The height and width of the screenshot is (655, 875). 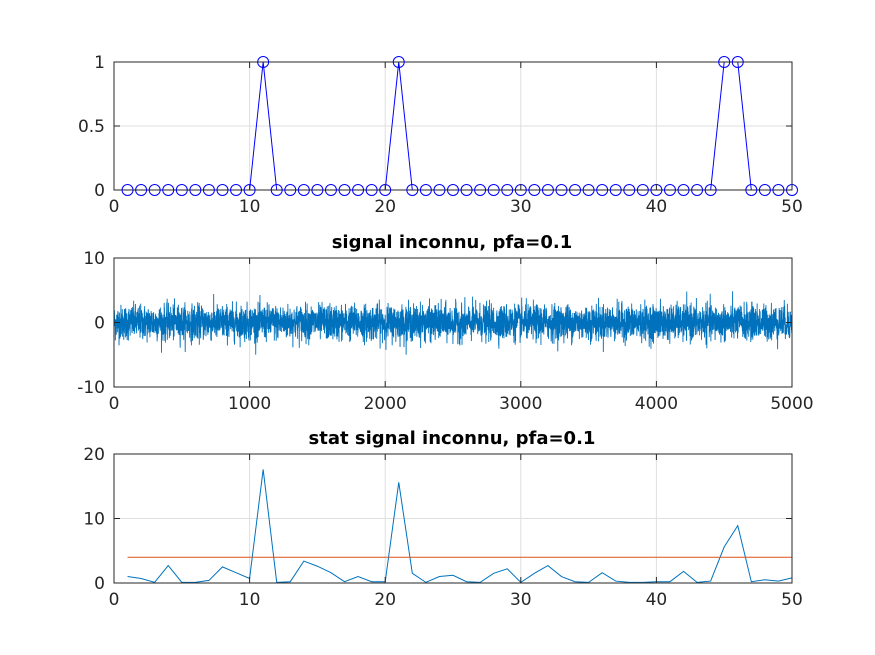 I want to click on stat-chart-series-group, so click(x=459, y=526).